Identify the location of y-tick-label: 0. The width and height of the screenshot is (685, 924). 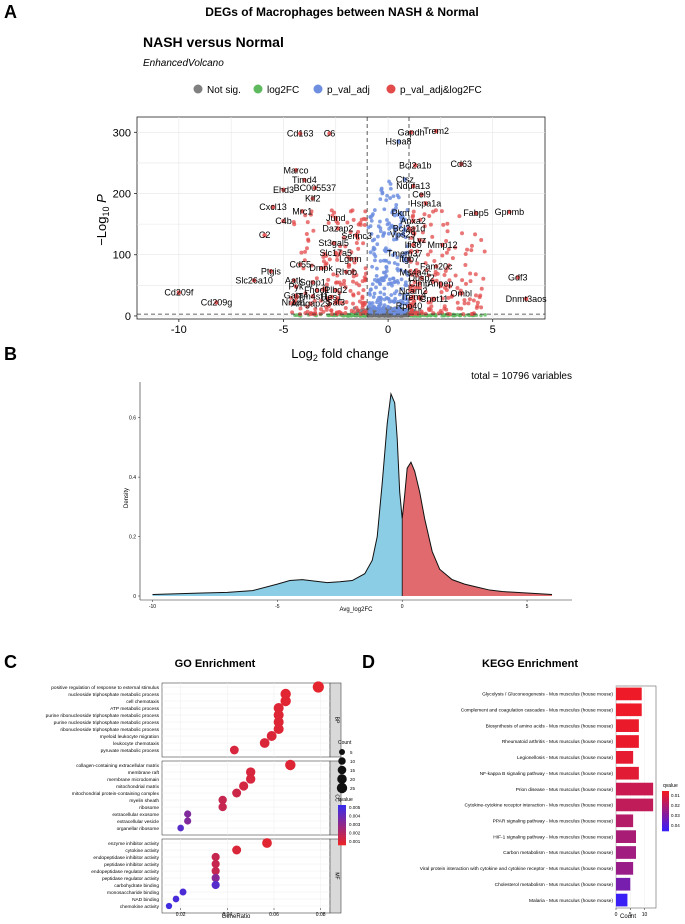
(134, 597).